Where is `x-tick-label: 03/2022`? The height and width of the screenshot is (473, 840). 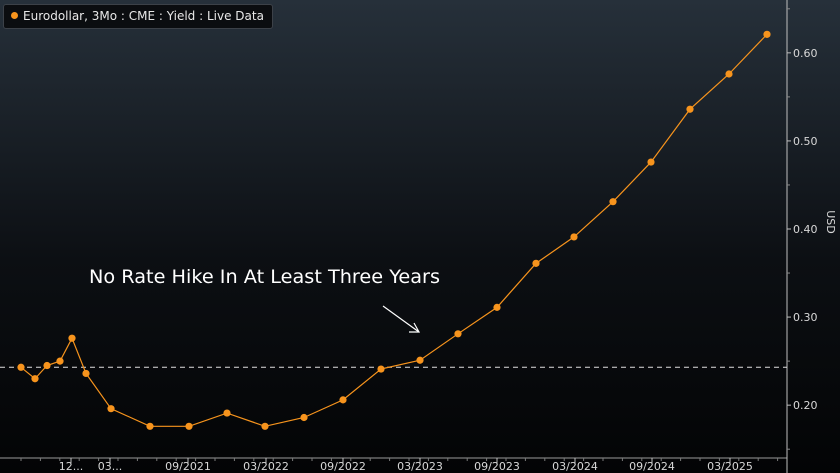
x-tick-label: 03/2022 is located at coordinates (266, 466).